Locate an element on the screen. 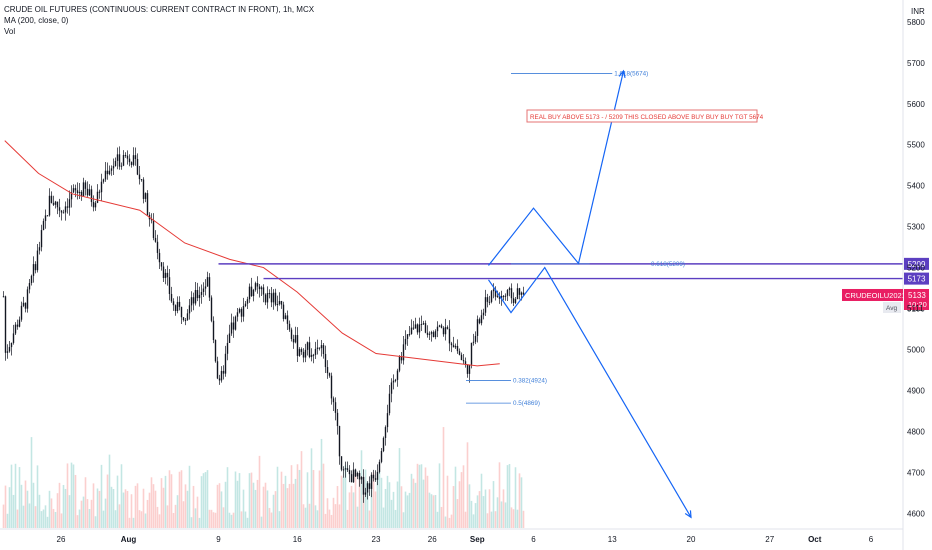 Image resolution: width=932 pixels, height=550 pixels. volume-indicator-label: Vol is located at coordinates (10, 31).